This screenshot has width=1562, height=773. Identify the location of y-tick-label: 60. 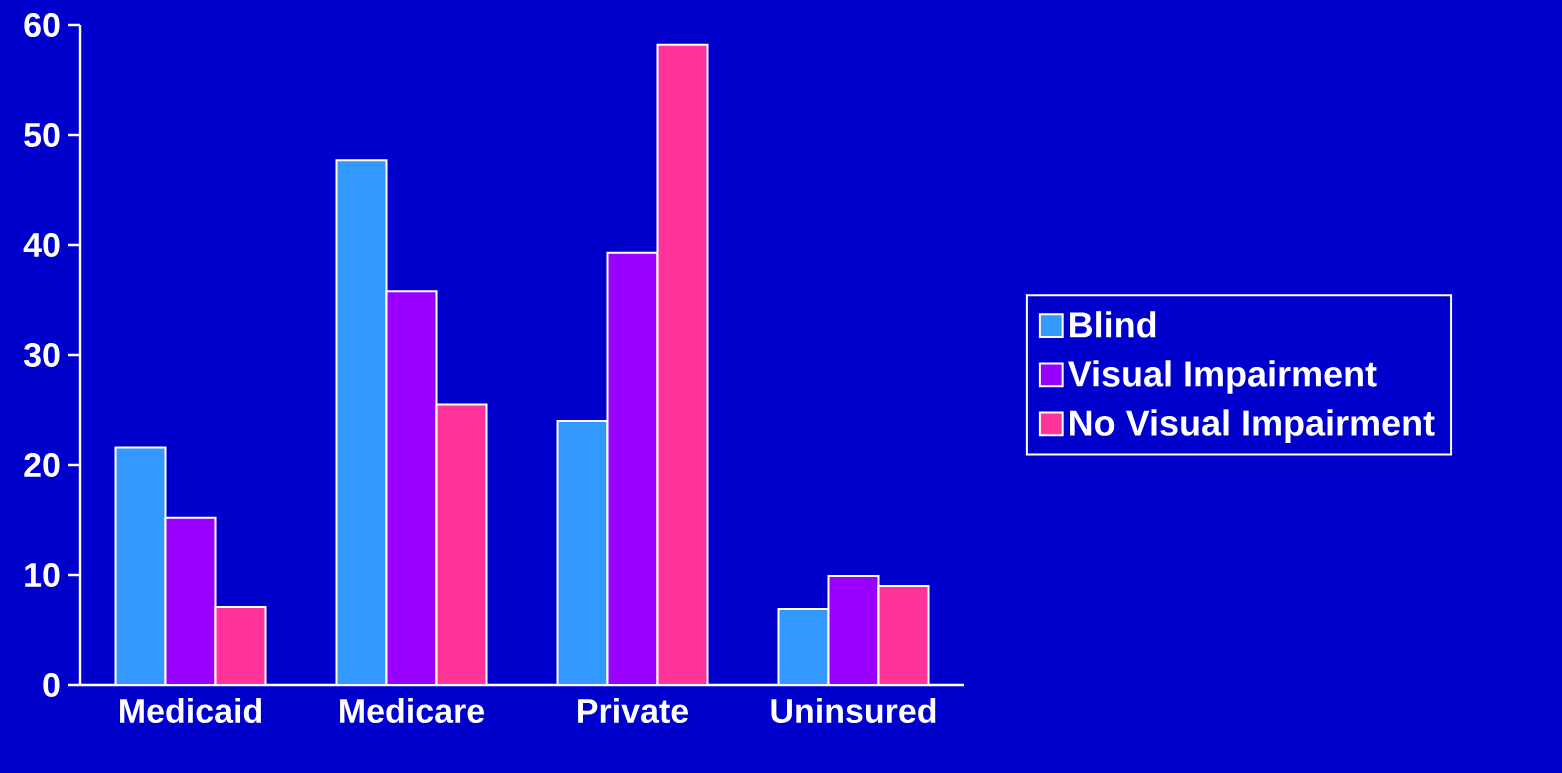
(42, 25).